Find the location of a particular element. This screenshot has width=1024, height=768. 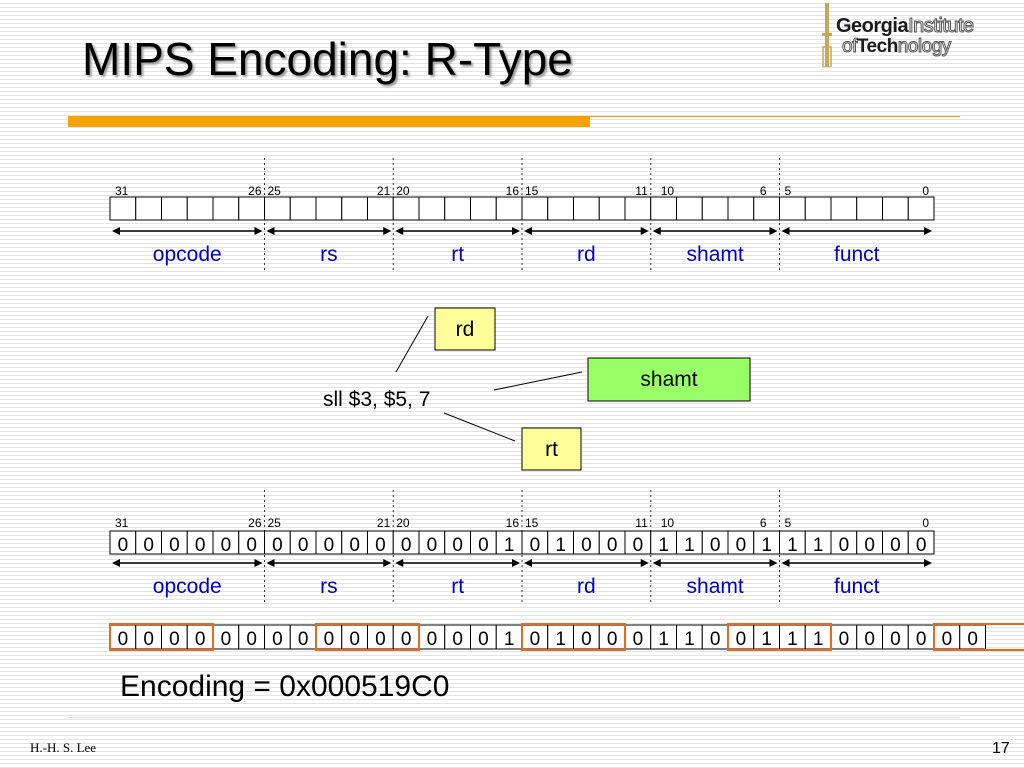

field-label-rs: rs is located at coordinates (329, 254).